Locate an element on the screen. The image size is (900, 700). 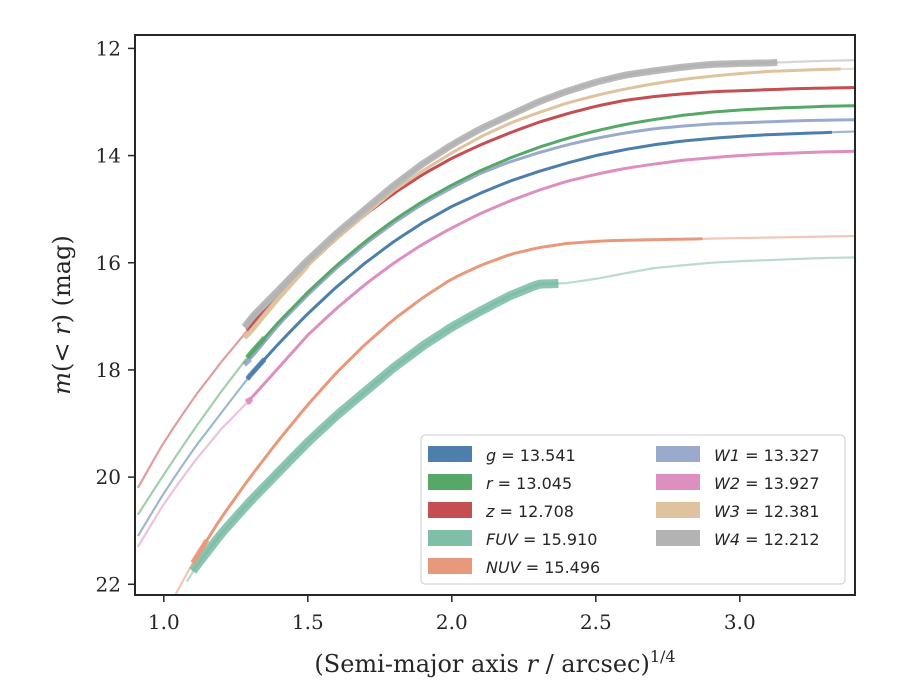
legend-series-value: 15.910 is located at coordinates (569, 539).